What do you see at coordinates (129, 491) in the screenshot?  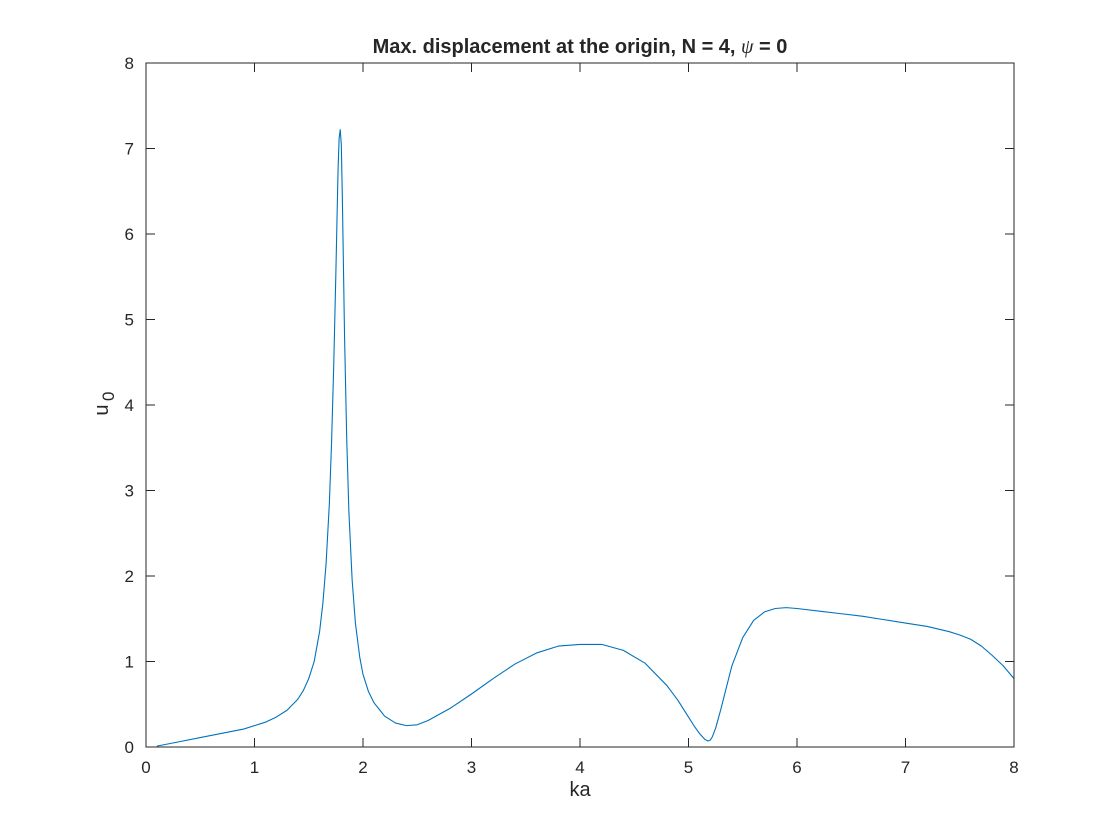 I see `y-tick-label: 3` at bounding box center [129, 491].